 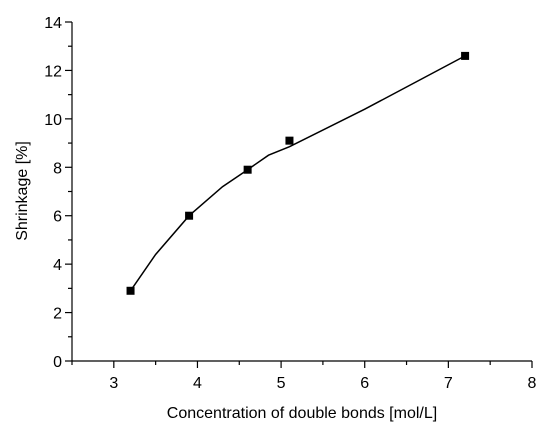 What do you see at coordinates (302, 413) in the screenshot?
I see `x-axis-title: Concentration of double bonds [mol/L]` at bounding box center [302, 413].